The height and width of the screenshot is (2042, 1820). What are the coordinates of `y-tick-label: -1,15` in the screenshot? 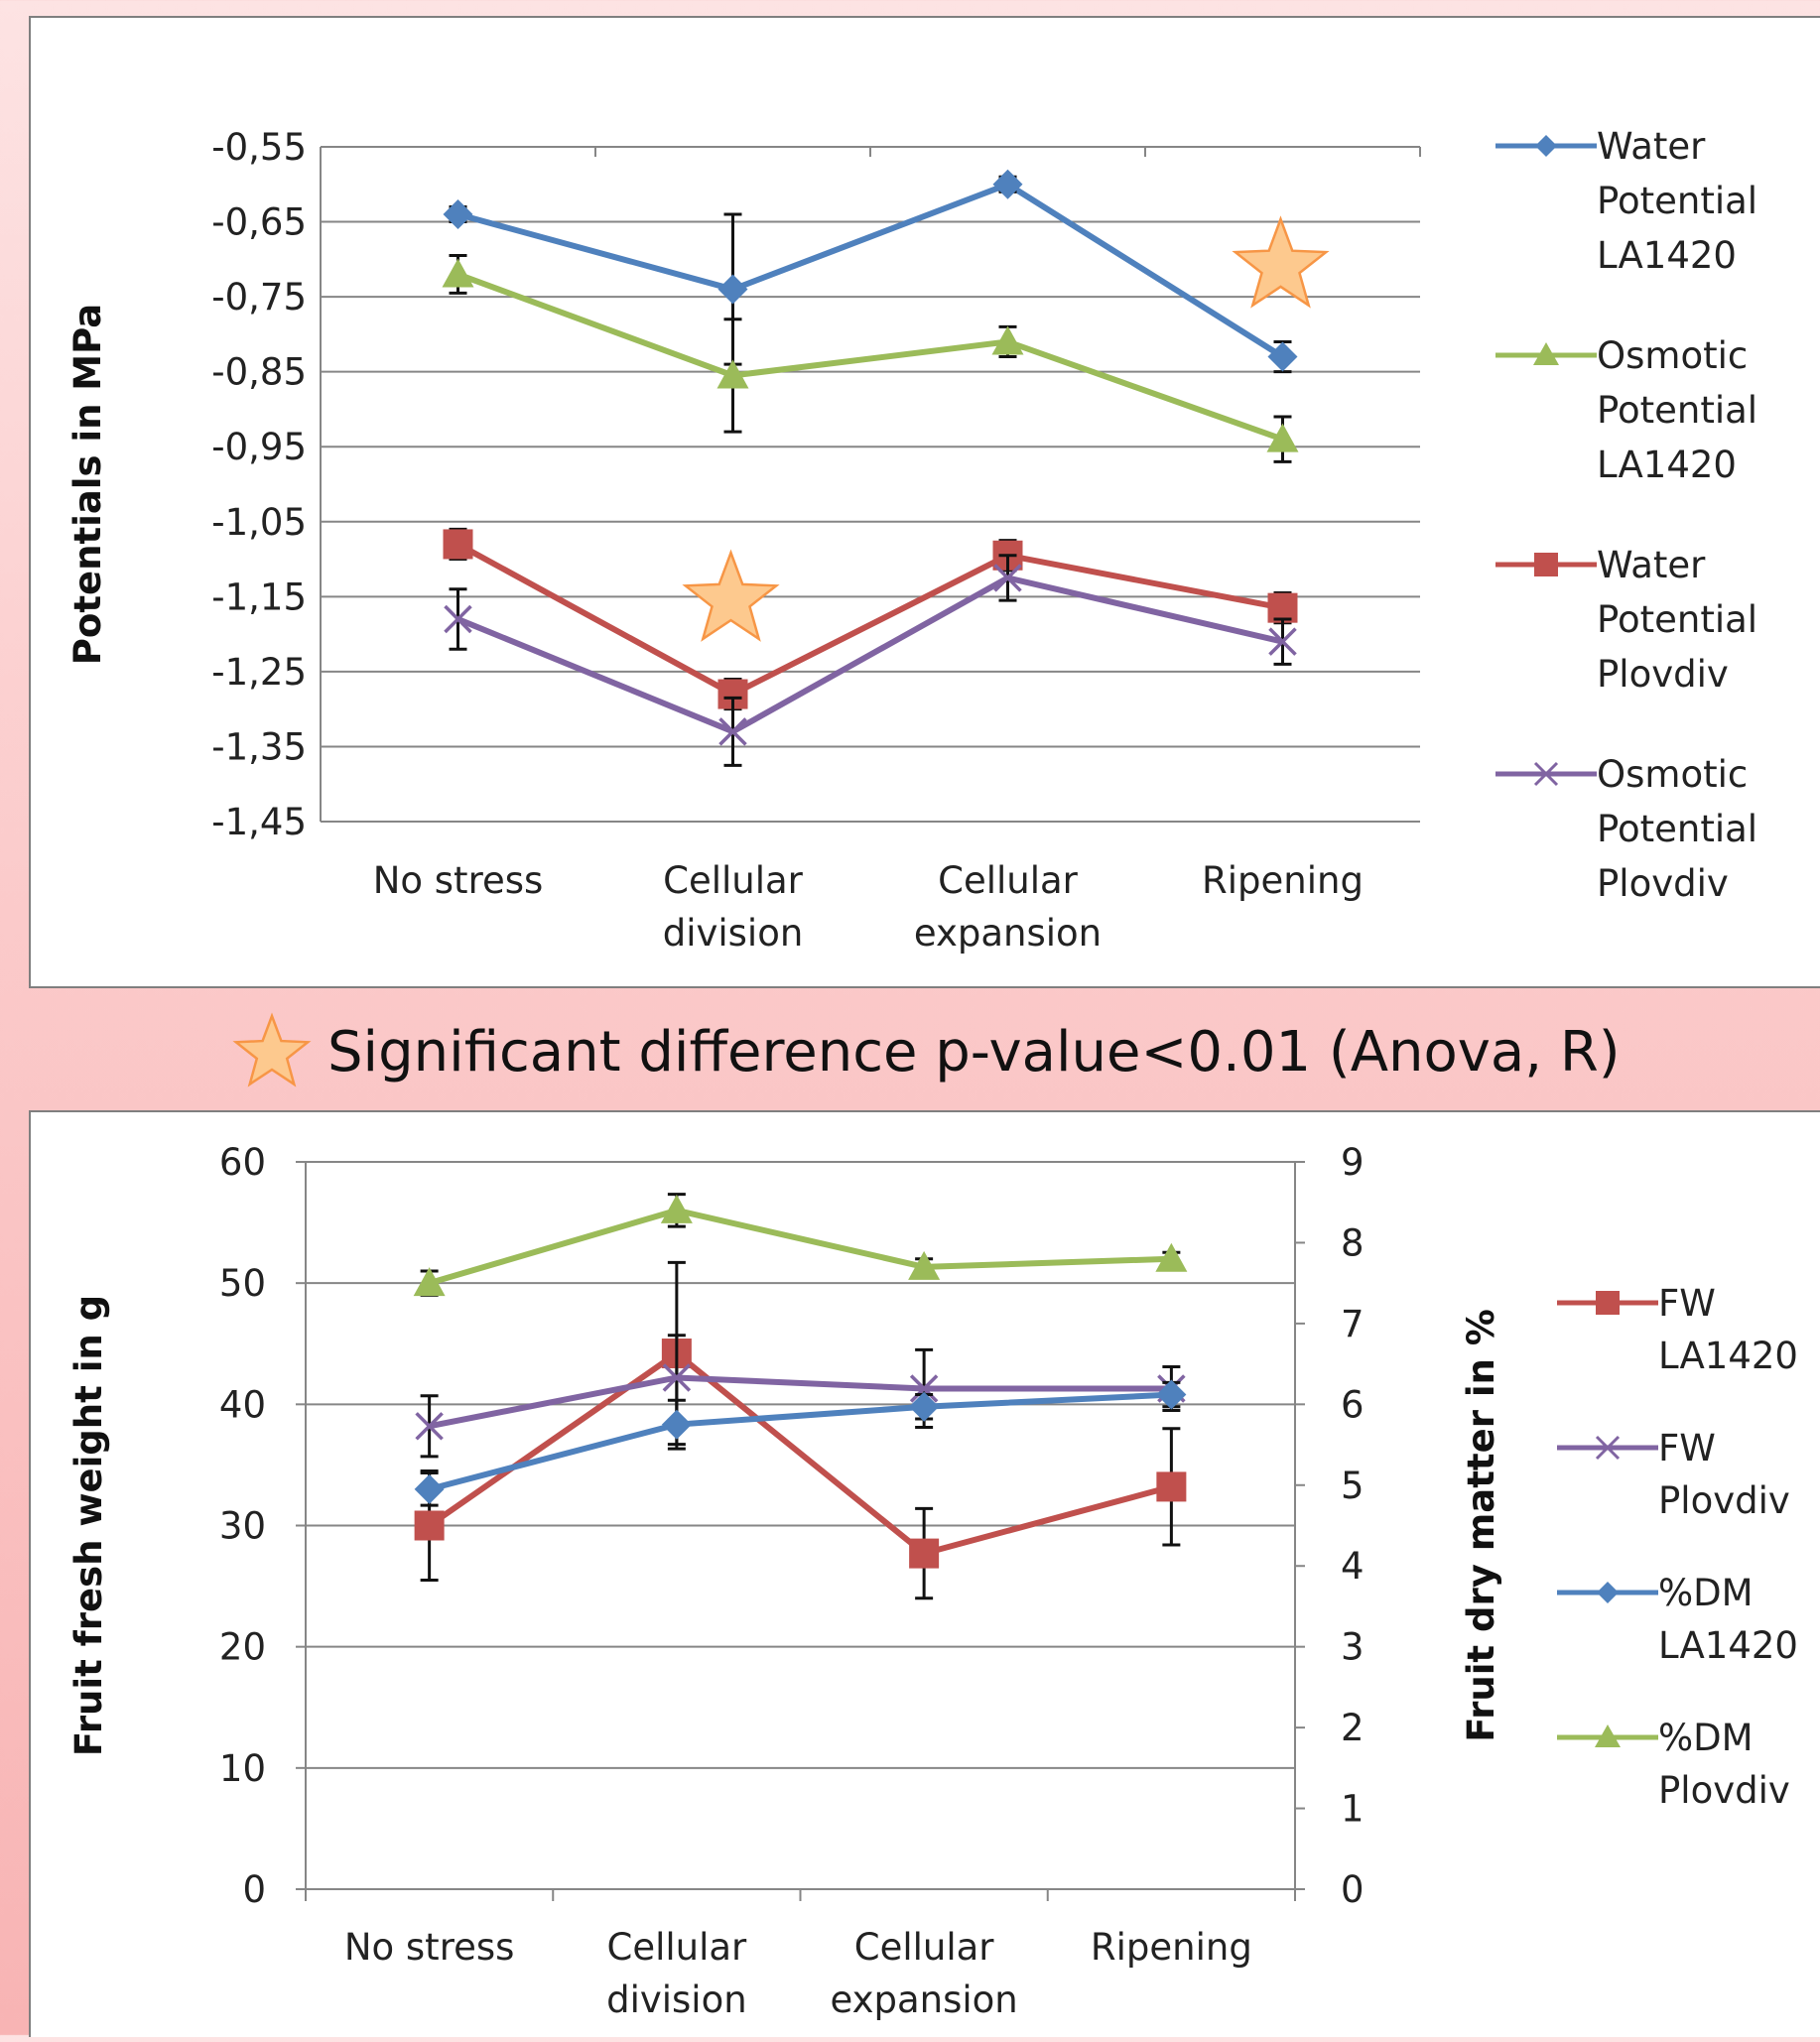 It's located at (259, 596).